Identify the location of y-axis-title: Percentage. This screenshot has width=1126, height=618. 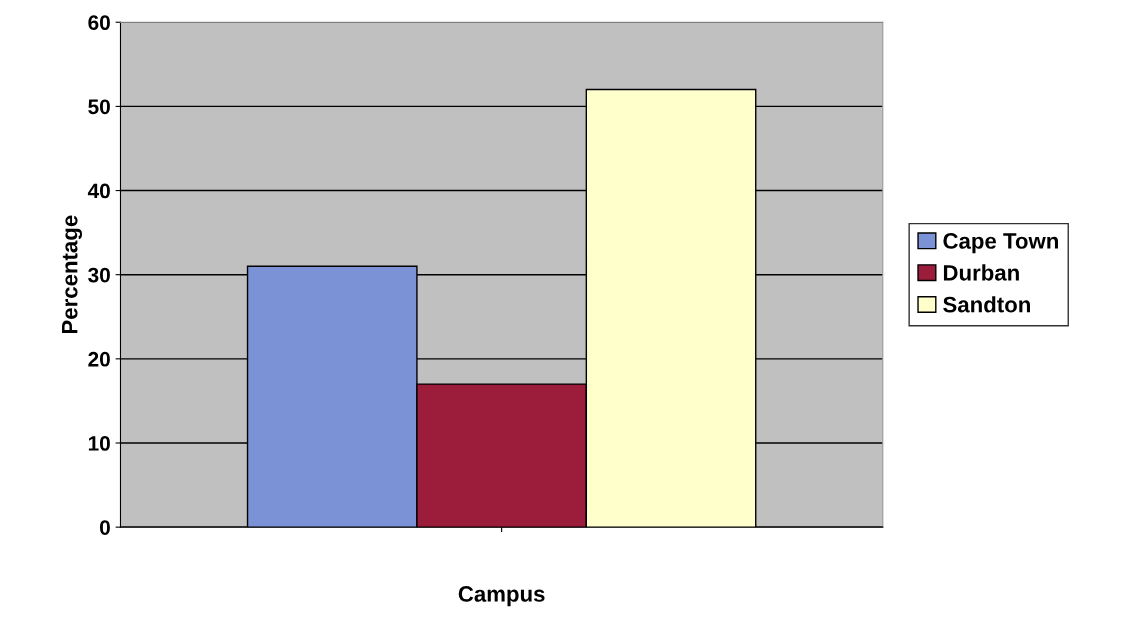
(72, 274).